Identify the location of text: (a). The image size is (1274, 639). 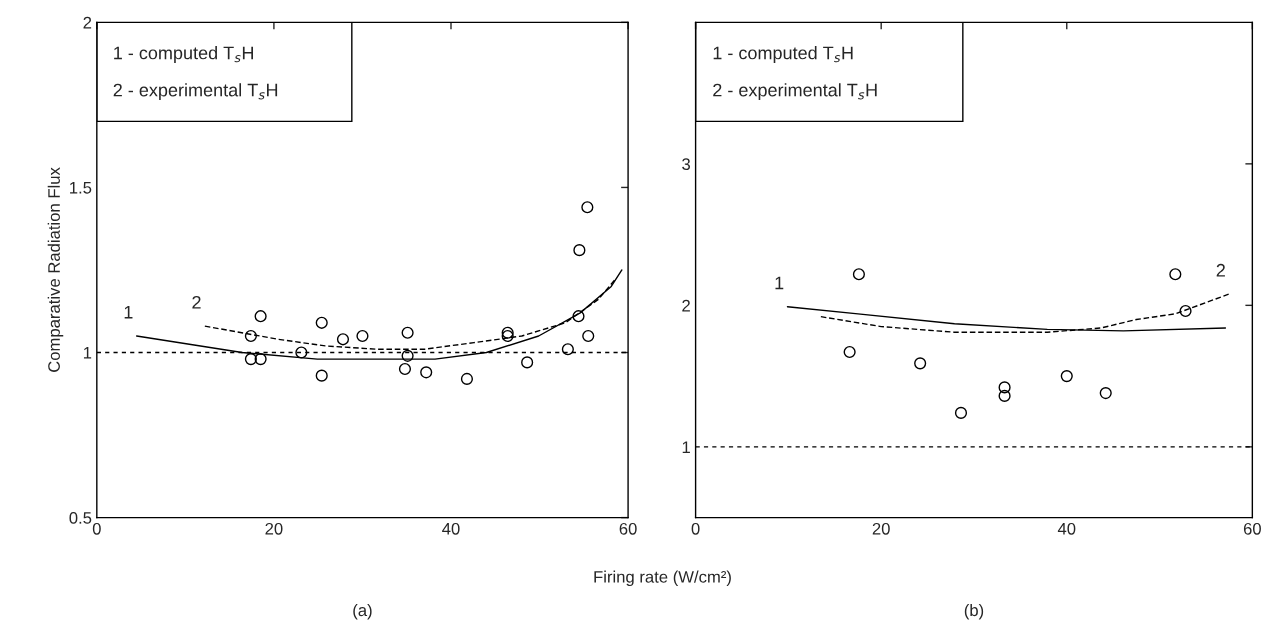
(362, 611).